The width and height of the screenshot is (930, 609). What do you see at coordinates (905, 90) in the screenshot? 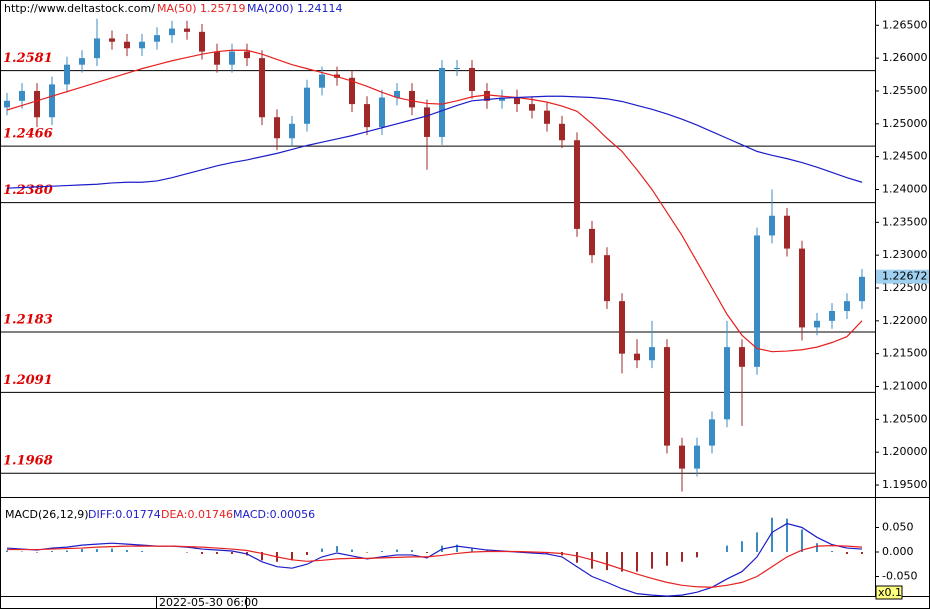
I see `y-tick-label: 1.25500` at bounding box center [905, 90].